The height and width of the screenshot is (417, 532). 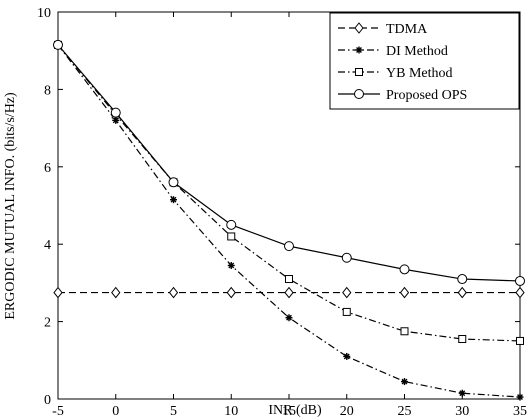 What do you see at coordinates (47, 400) in the screenshot?
I see `y-tick-label: 0` at bounding box center [47, 400].